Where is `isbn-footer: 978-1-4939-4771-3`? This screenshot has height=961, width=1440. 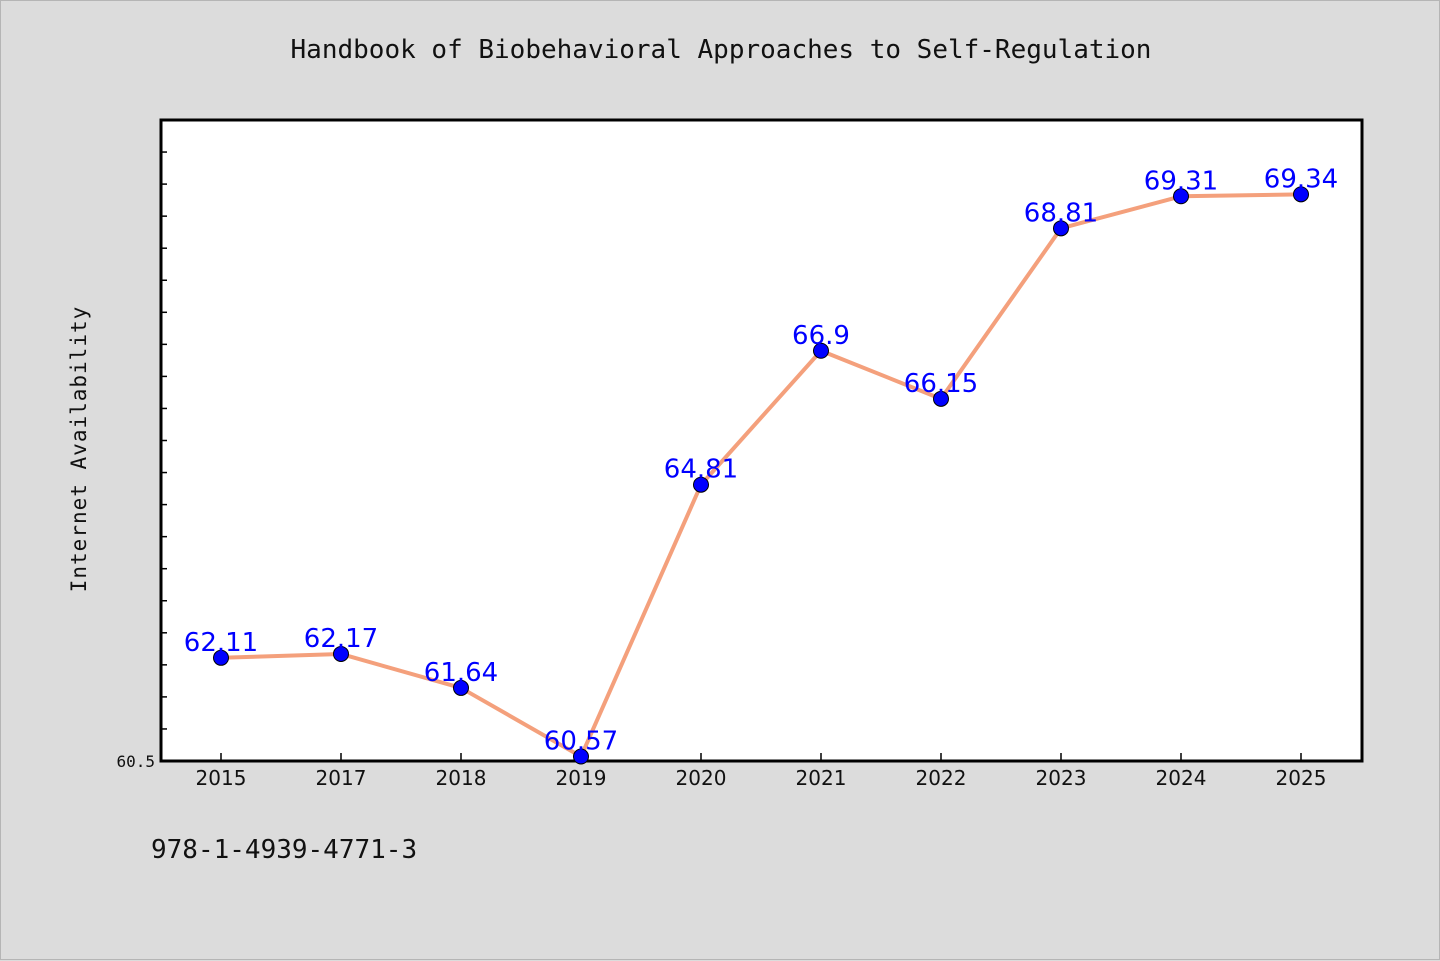 isbn-footer: 978-1-4939-4771-3 is located at coordinates (284, 850).